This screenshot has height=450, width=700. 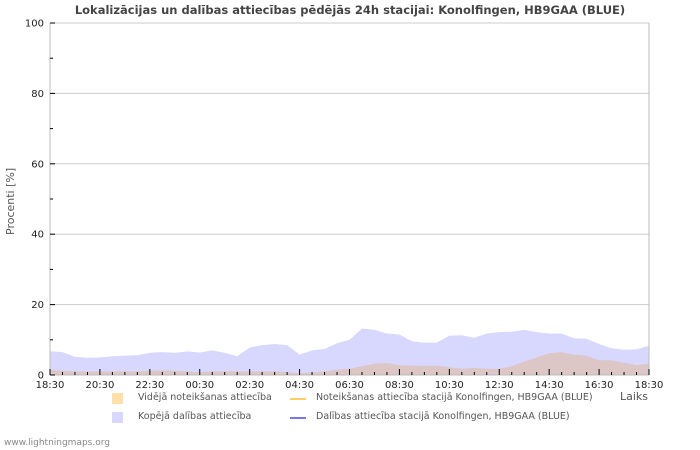 What do you see at coordinates (117, 417) in the screenshot?
I see `legend-swatch-total-participation` at bounding box center [117, 417].